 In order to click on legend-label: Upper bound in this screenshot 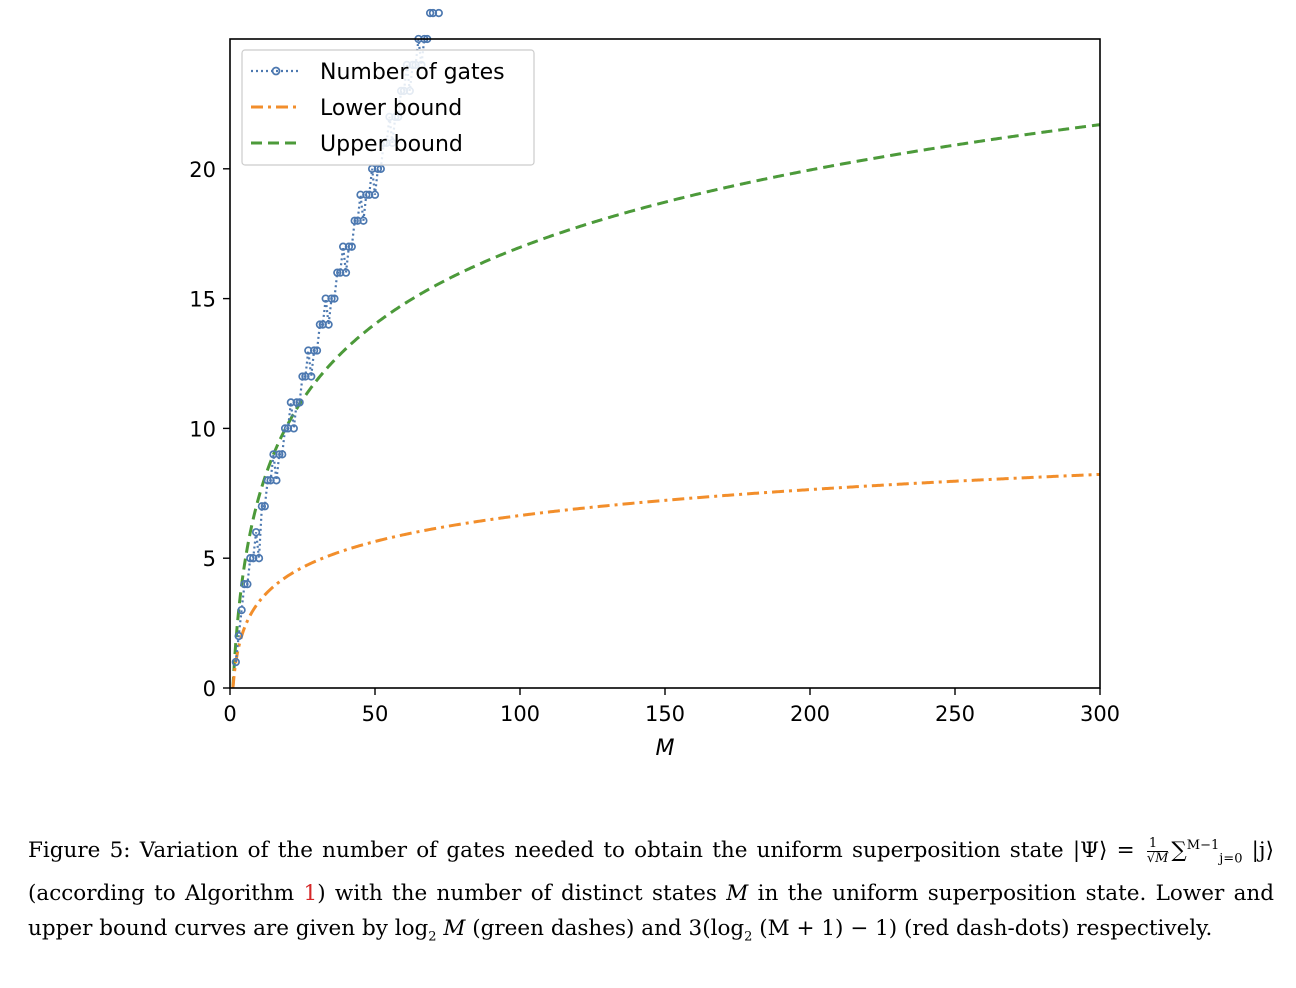, I will do `click(391, 144)`.